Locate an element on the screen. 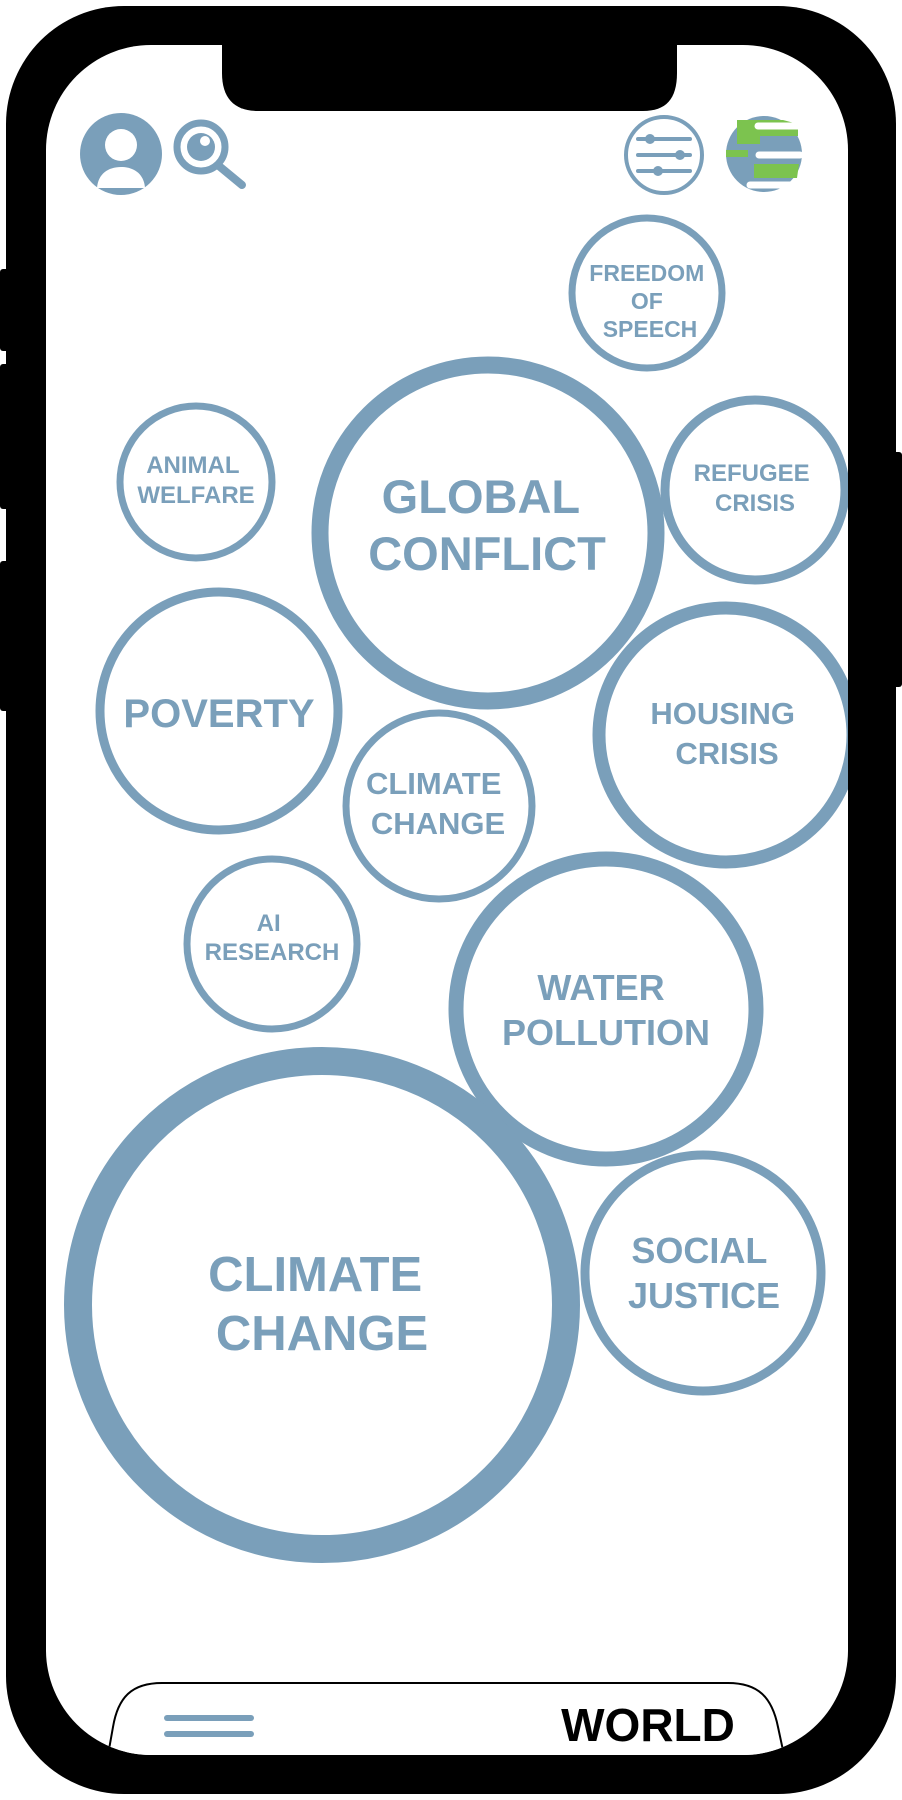 This screenshot has height=1800, width=902. topic-bubble-refugee-crisis: REFUGEE CRISIS is located at coordinates (754, 490).